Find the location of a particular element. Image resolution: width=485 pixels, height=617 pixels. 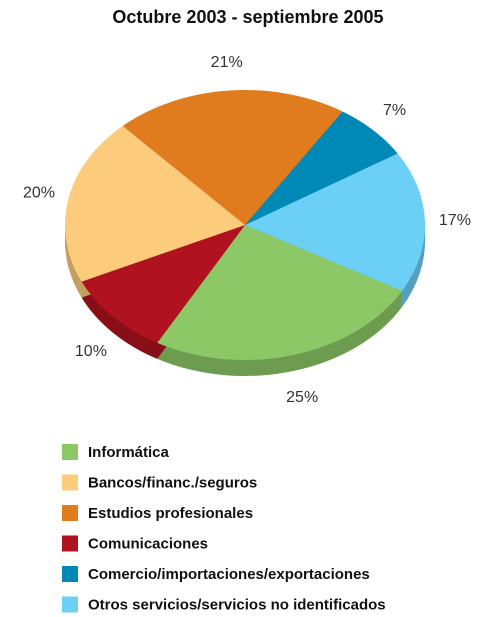

data-label: 21% is located at coordinates (227, 62).